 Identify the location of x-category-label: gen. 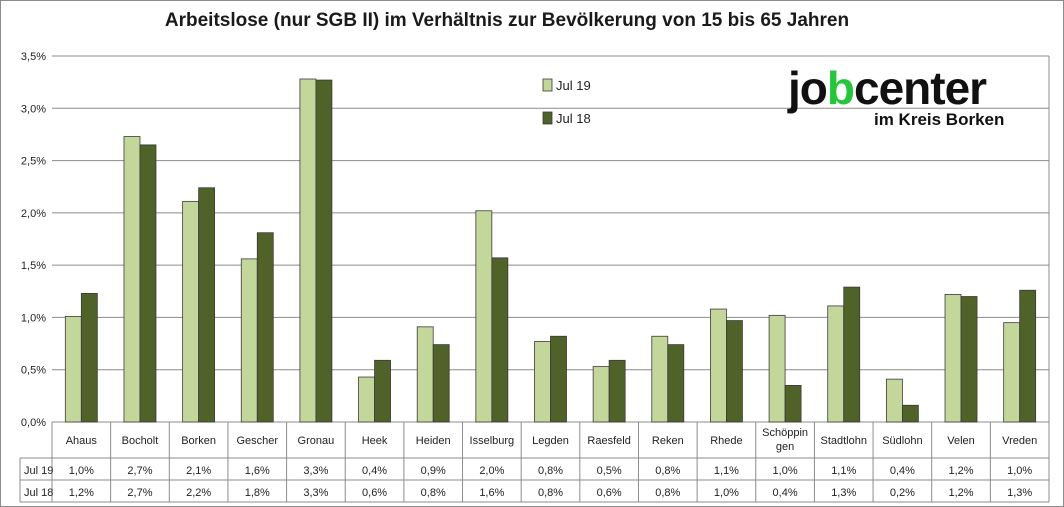
(785, 447).